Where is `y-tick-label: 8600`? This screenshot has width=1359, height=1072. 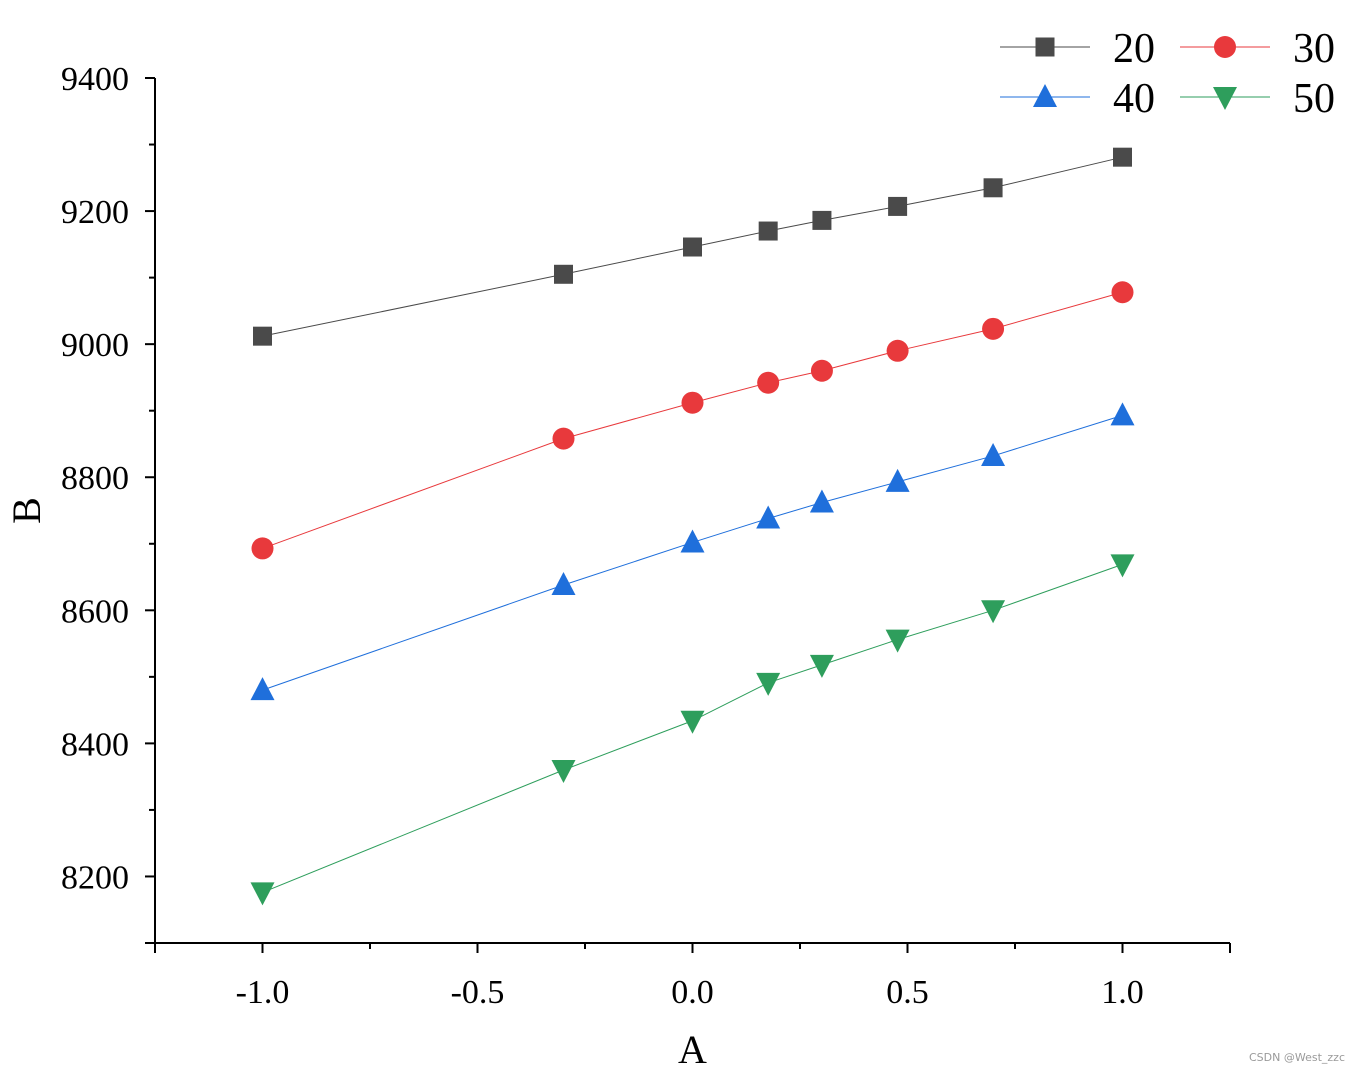
y-tick-label: 8600 is located at coordinates (95, 611).